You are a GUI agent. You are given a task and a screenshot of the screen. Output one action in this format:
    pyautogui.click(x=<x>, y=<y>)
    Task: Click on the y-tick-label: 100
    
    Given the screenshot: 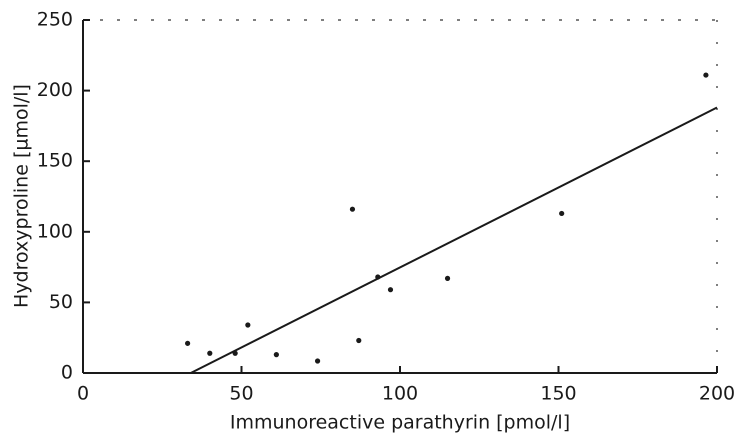 What is the action you would take?
    pyautogui.click(x=55, y=231)
    